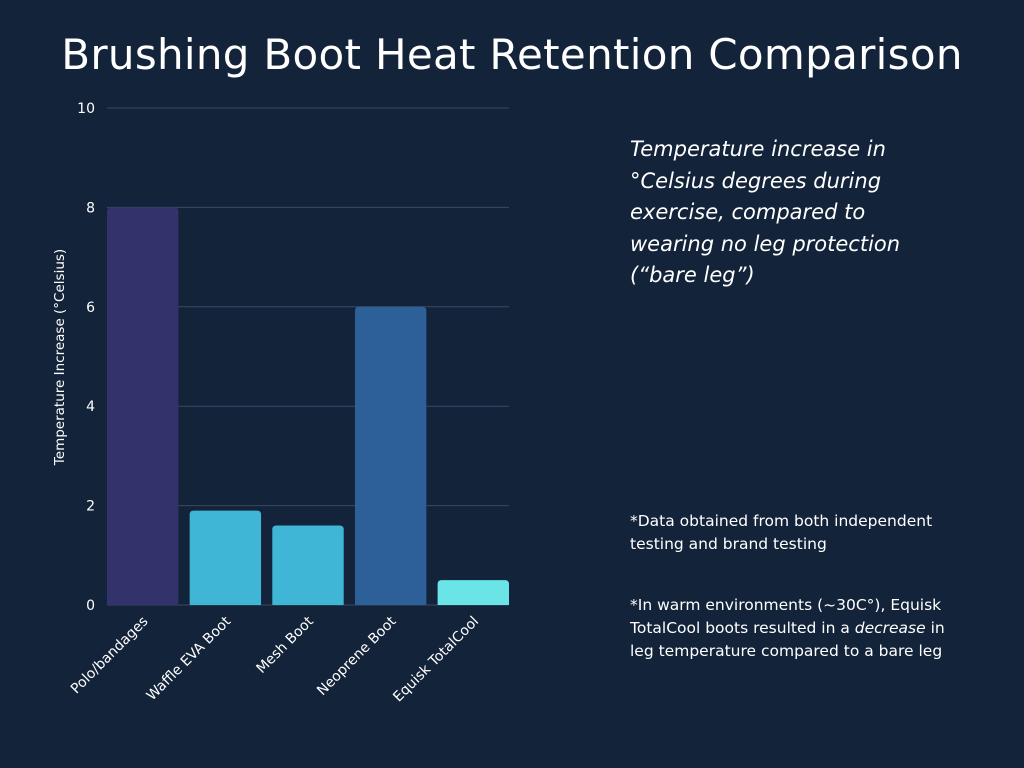  Describe the element at coordinates (90, 308) in the screenshot. I see `y-tick-label: 6` at that location.